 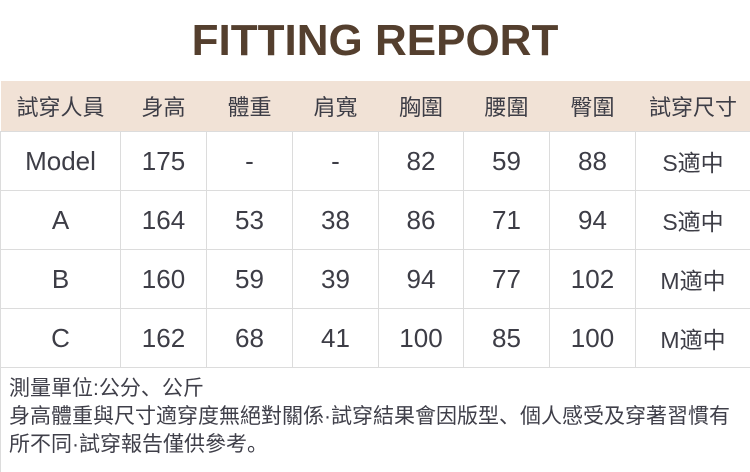 What do you see at coordinates (421, 106) in the screenshot?
I see `column-header-chest: 胸圍` at bounding box center [421, 106].